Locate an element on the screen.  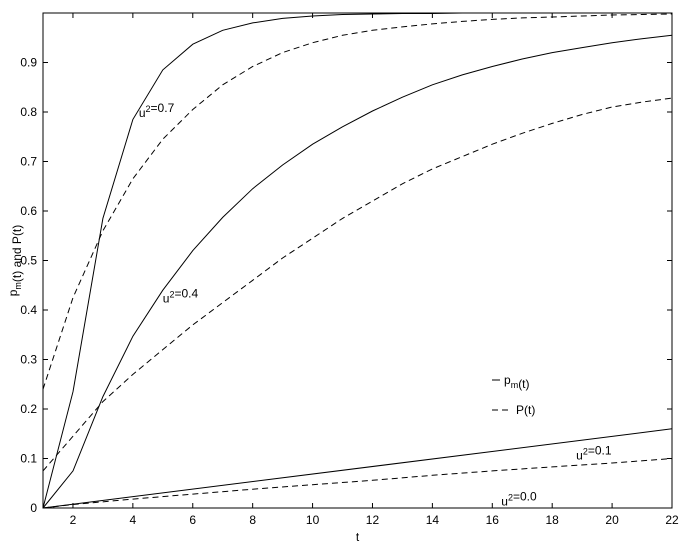
x-tick-label: 8 is located at coordinates (252, 520).